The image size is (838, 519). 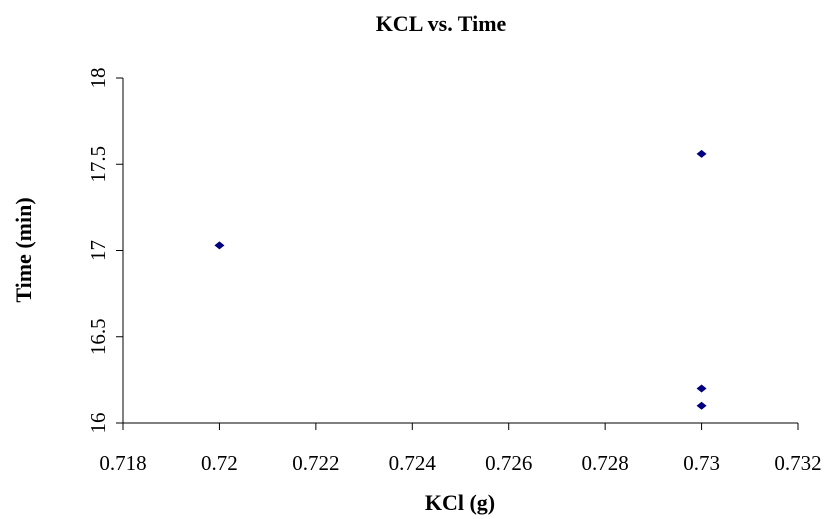 What do you see at coordinates (797, 463) in the screenshot?
I see `x-tick-label: 0.732` at bounding box center [797, 463].